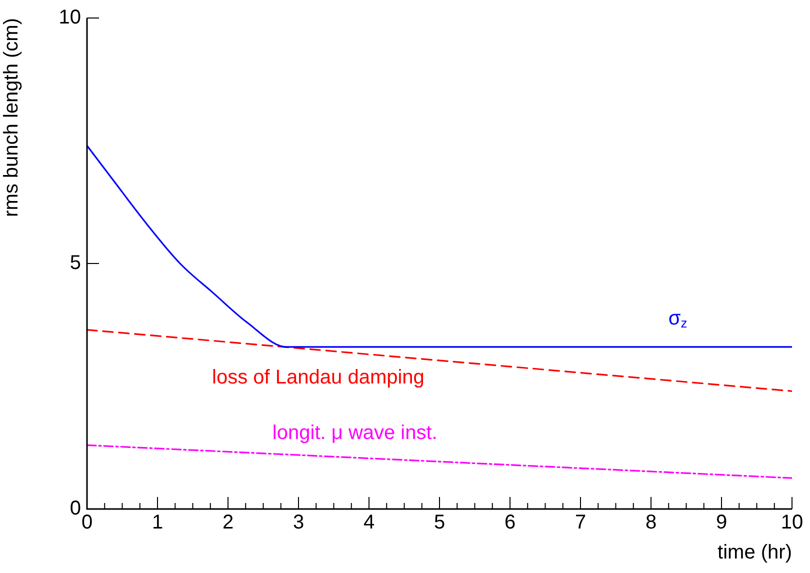 The height and width of the screenshot is (573, 810). Describe the element at coordinates (158, 523) in the screenshot. I see `x-tick-label: 1` at that location.